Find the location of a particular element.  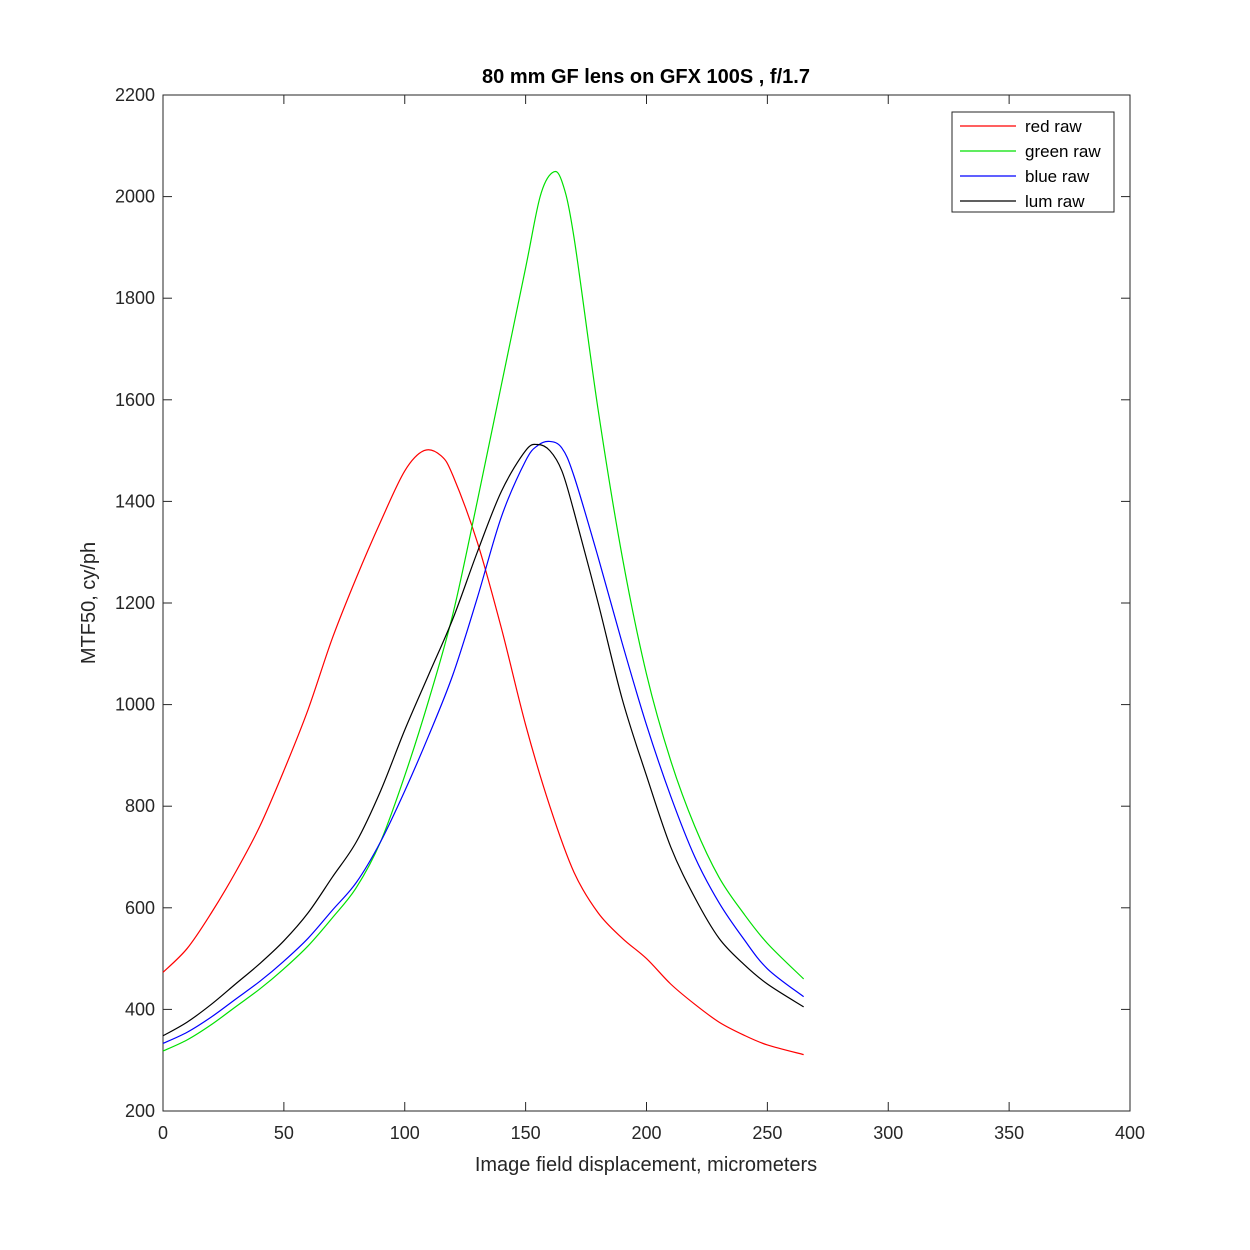

chart-title: 80 mm GF lens on GFX 100S , f/1.7 is located at coordinates (646, 77).